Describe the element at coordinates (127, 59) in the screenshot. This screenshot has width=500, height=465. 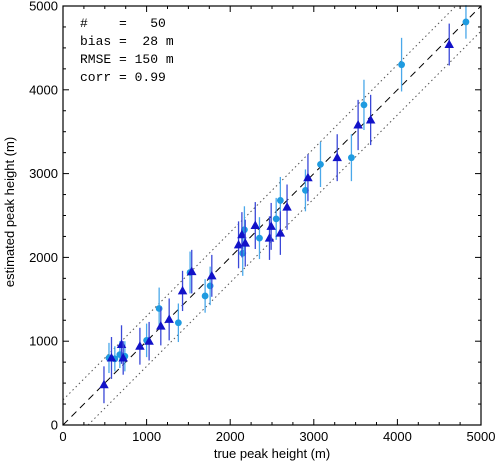
I see `stats-rmse: RMSE = 150 m` at that location.